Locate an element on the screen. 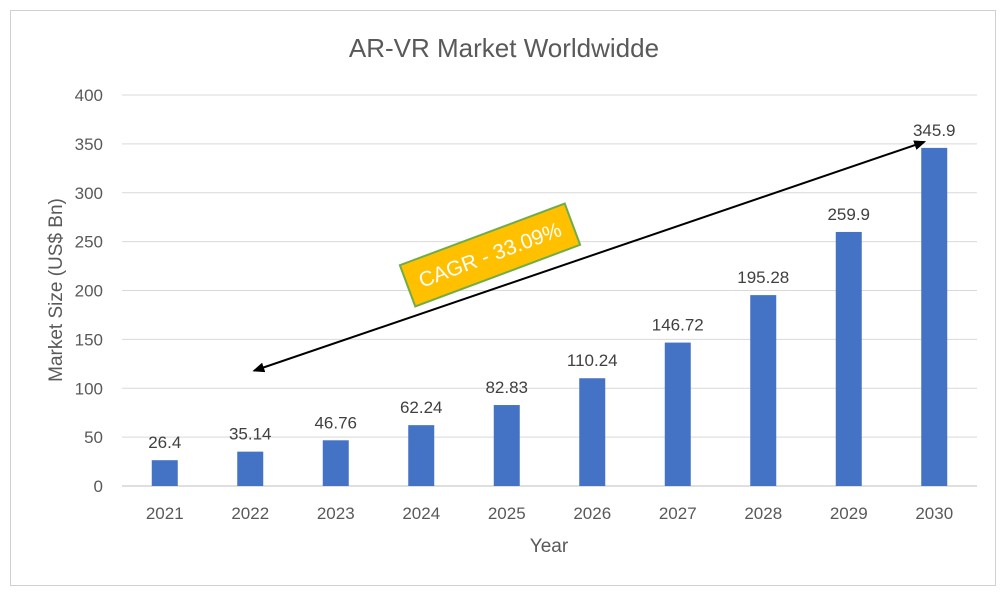 This screenshot has width=1007, height=598. chart-title: AR-VR Market Worldwidde is located at coordinates (504, 48).